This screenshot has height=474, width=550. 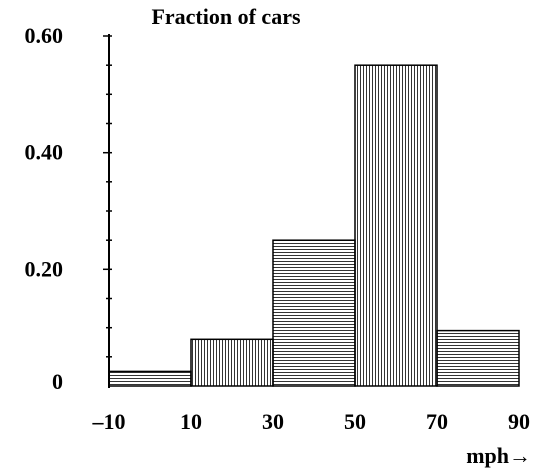 What do you see at coordinates (225, 16) in the screenshot?
I see `y-axis-title: Fraction of cars` at bounding box center [225, 16].